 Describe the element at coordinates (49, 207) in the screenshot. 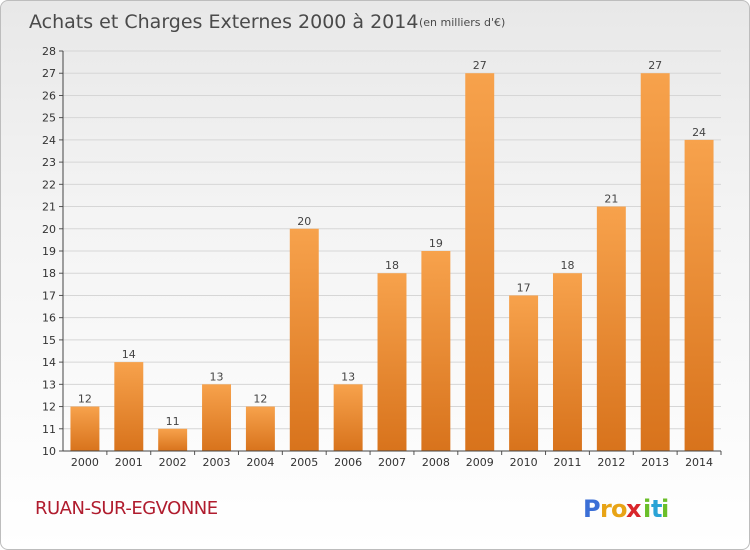

I see `y-tick-label: 21` at that location.